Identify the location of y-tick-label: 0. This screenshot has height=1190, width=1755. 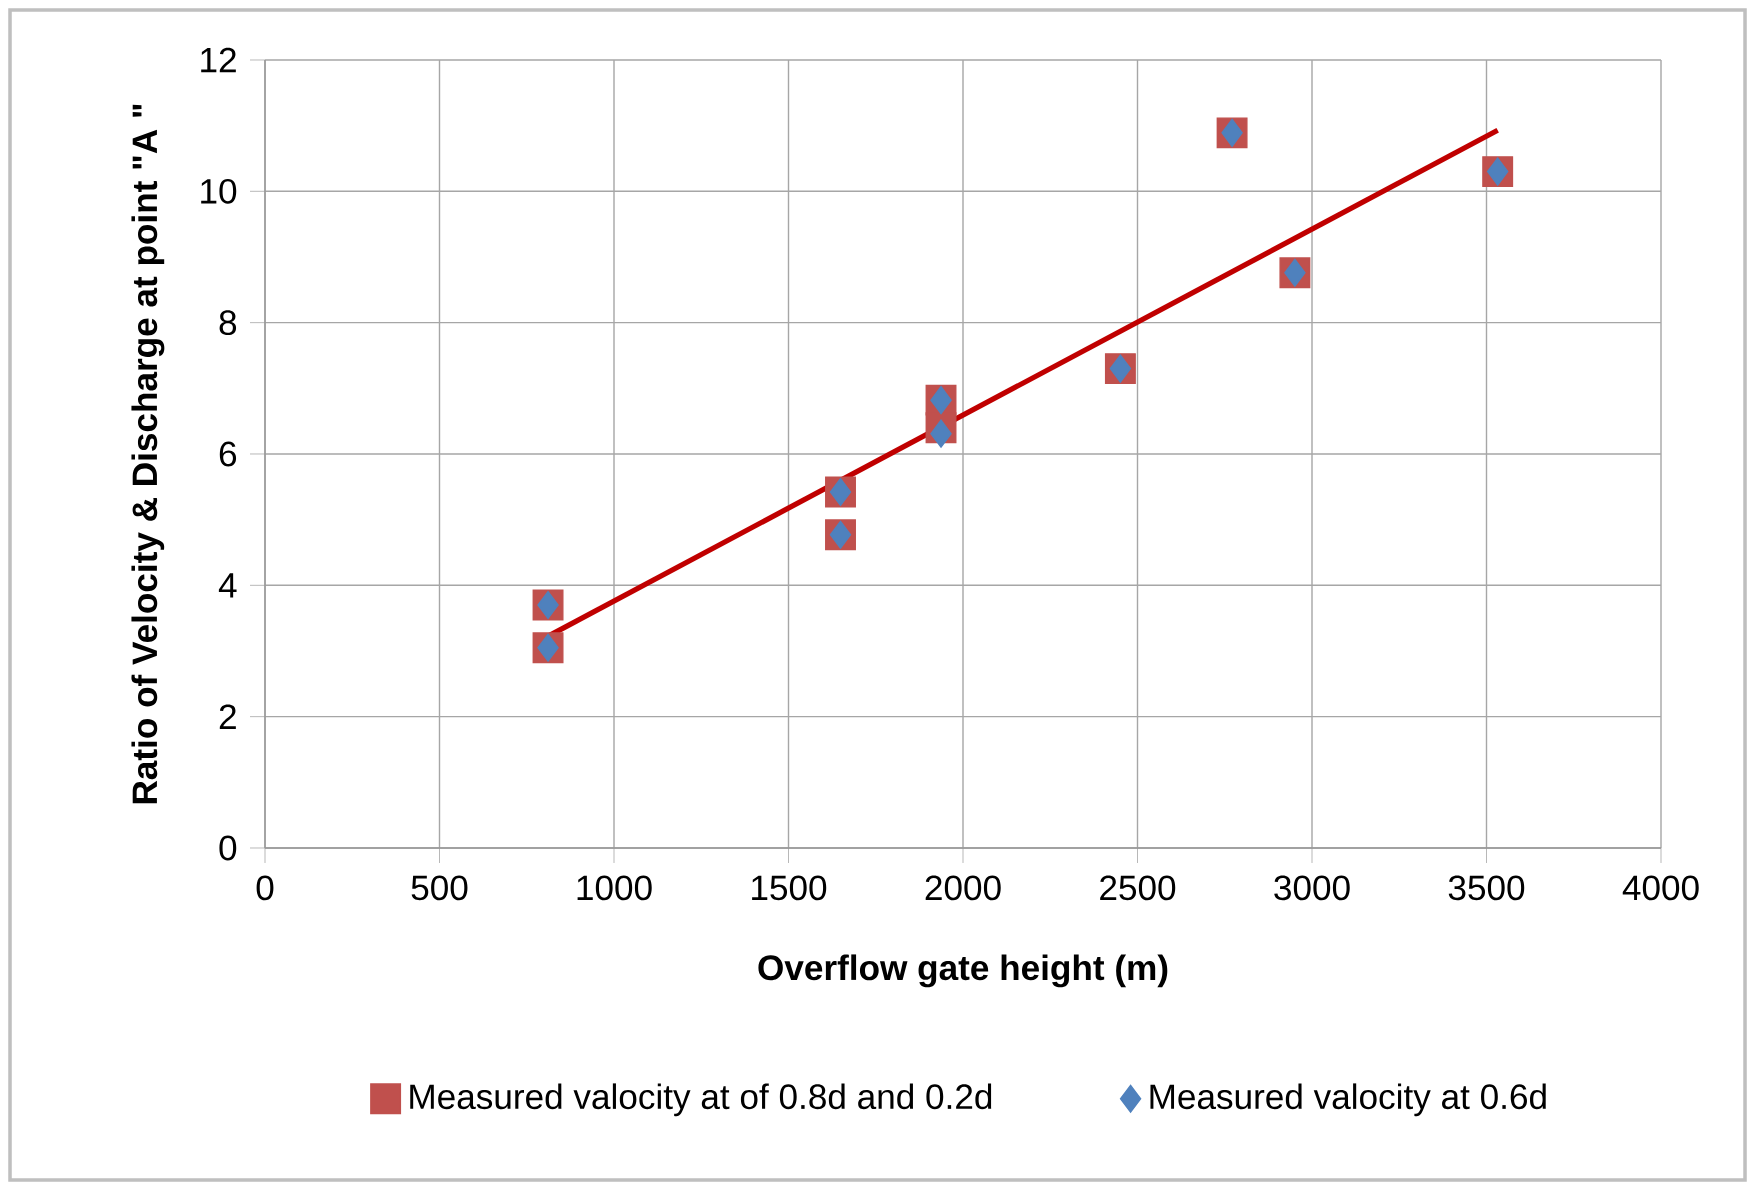
(228, 848).